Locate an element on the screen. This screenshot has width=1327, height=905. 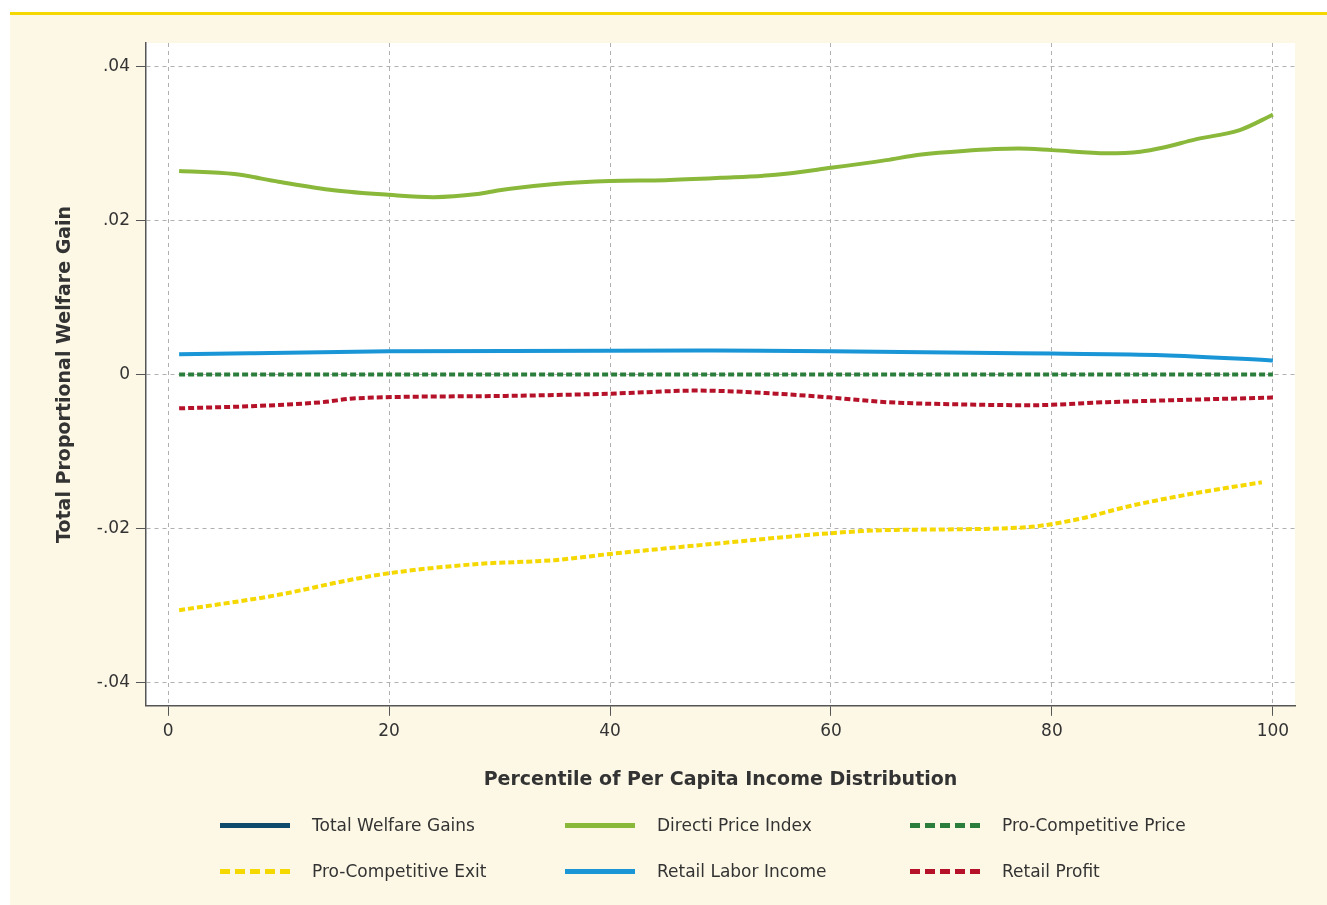
x-tick-label: 40 is located at coordinates (610, 730).